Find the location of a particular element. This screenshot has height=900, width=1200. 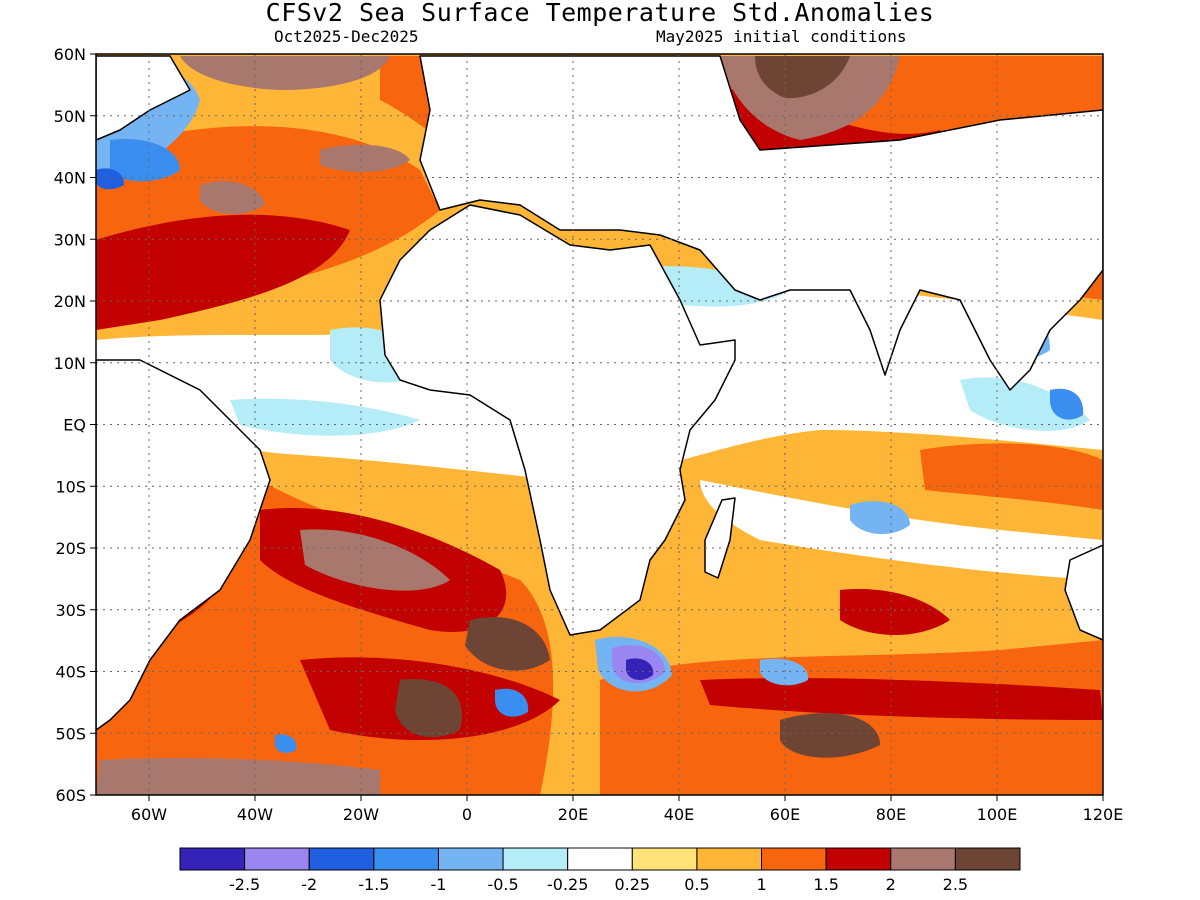

color-scale-label: -0.25 is located at coordinates (567, 884).